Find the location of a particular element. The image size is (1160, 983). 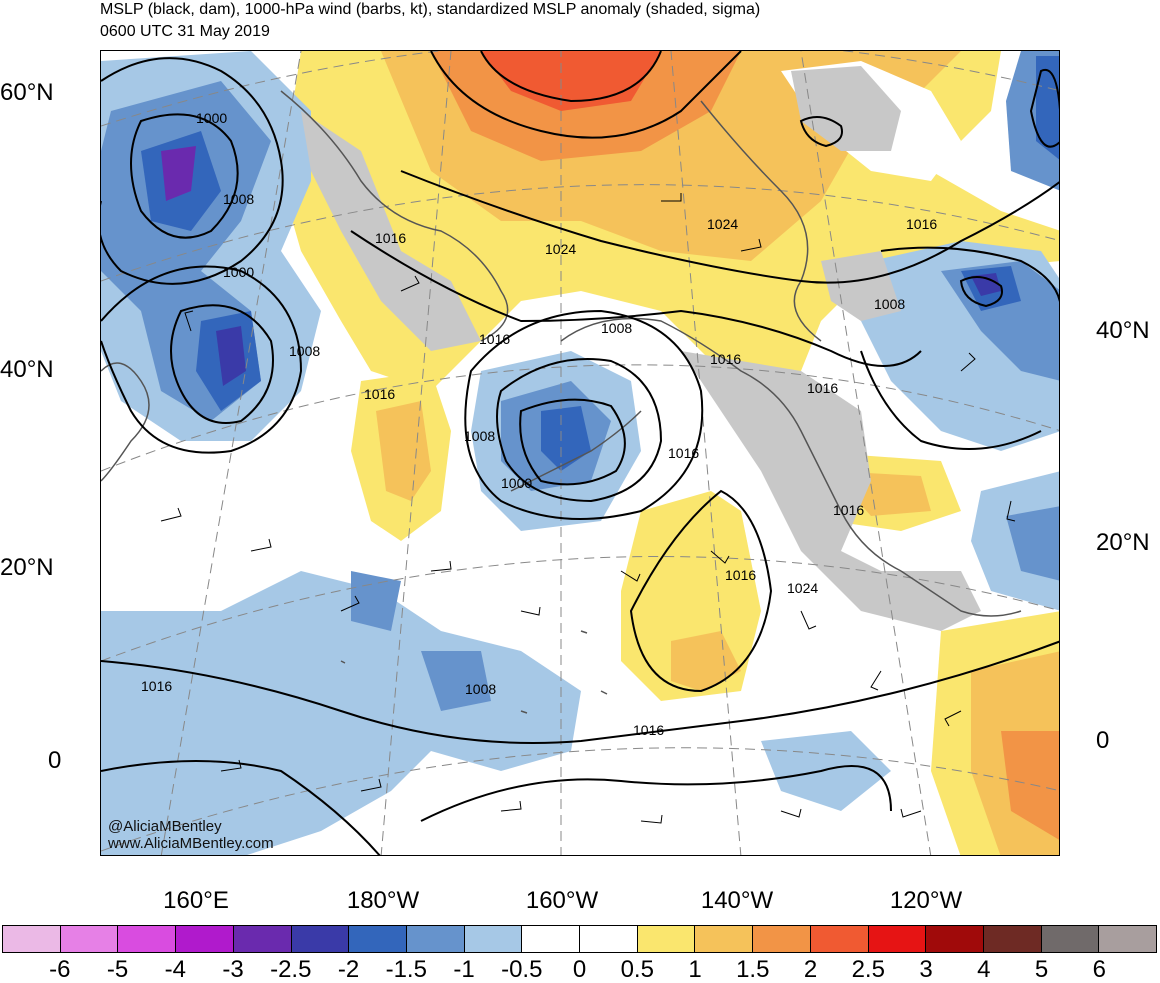

lon-label-140w: 140°W is located at coordinates (737, 900).